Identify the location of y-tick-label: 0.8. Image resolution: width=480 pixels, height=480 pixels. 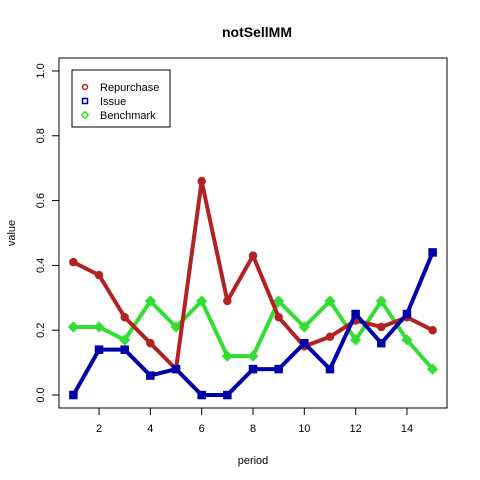
(41, 135).